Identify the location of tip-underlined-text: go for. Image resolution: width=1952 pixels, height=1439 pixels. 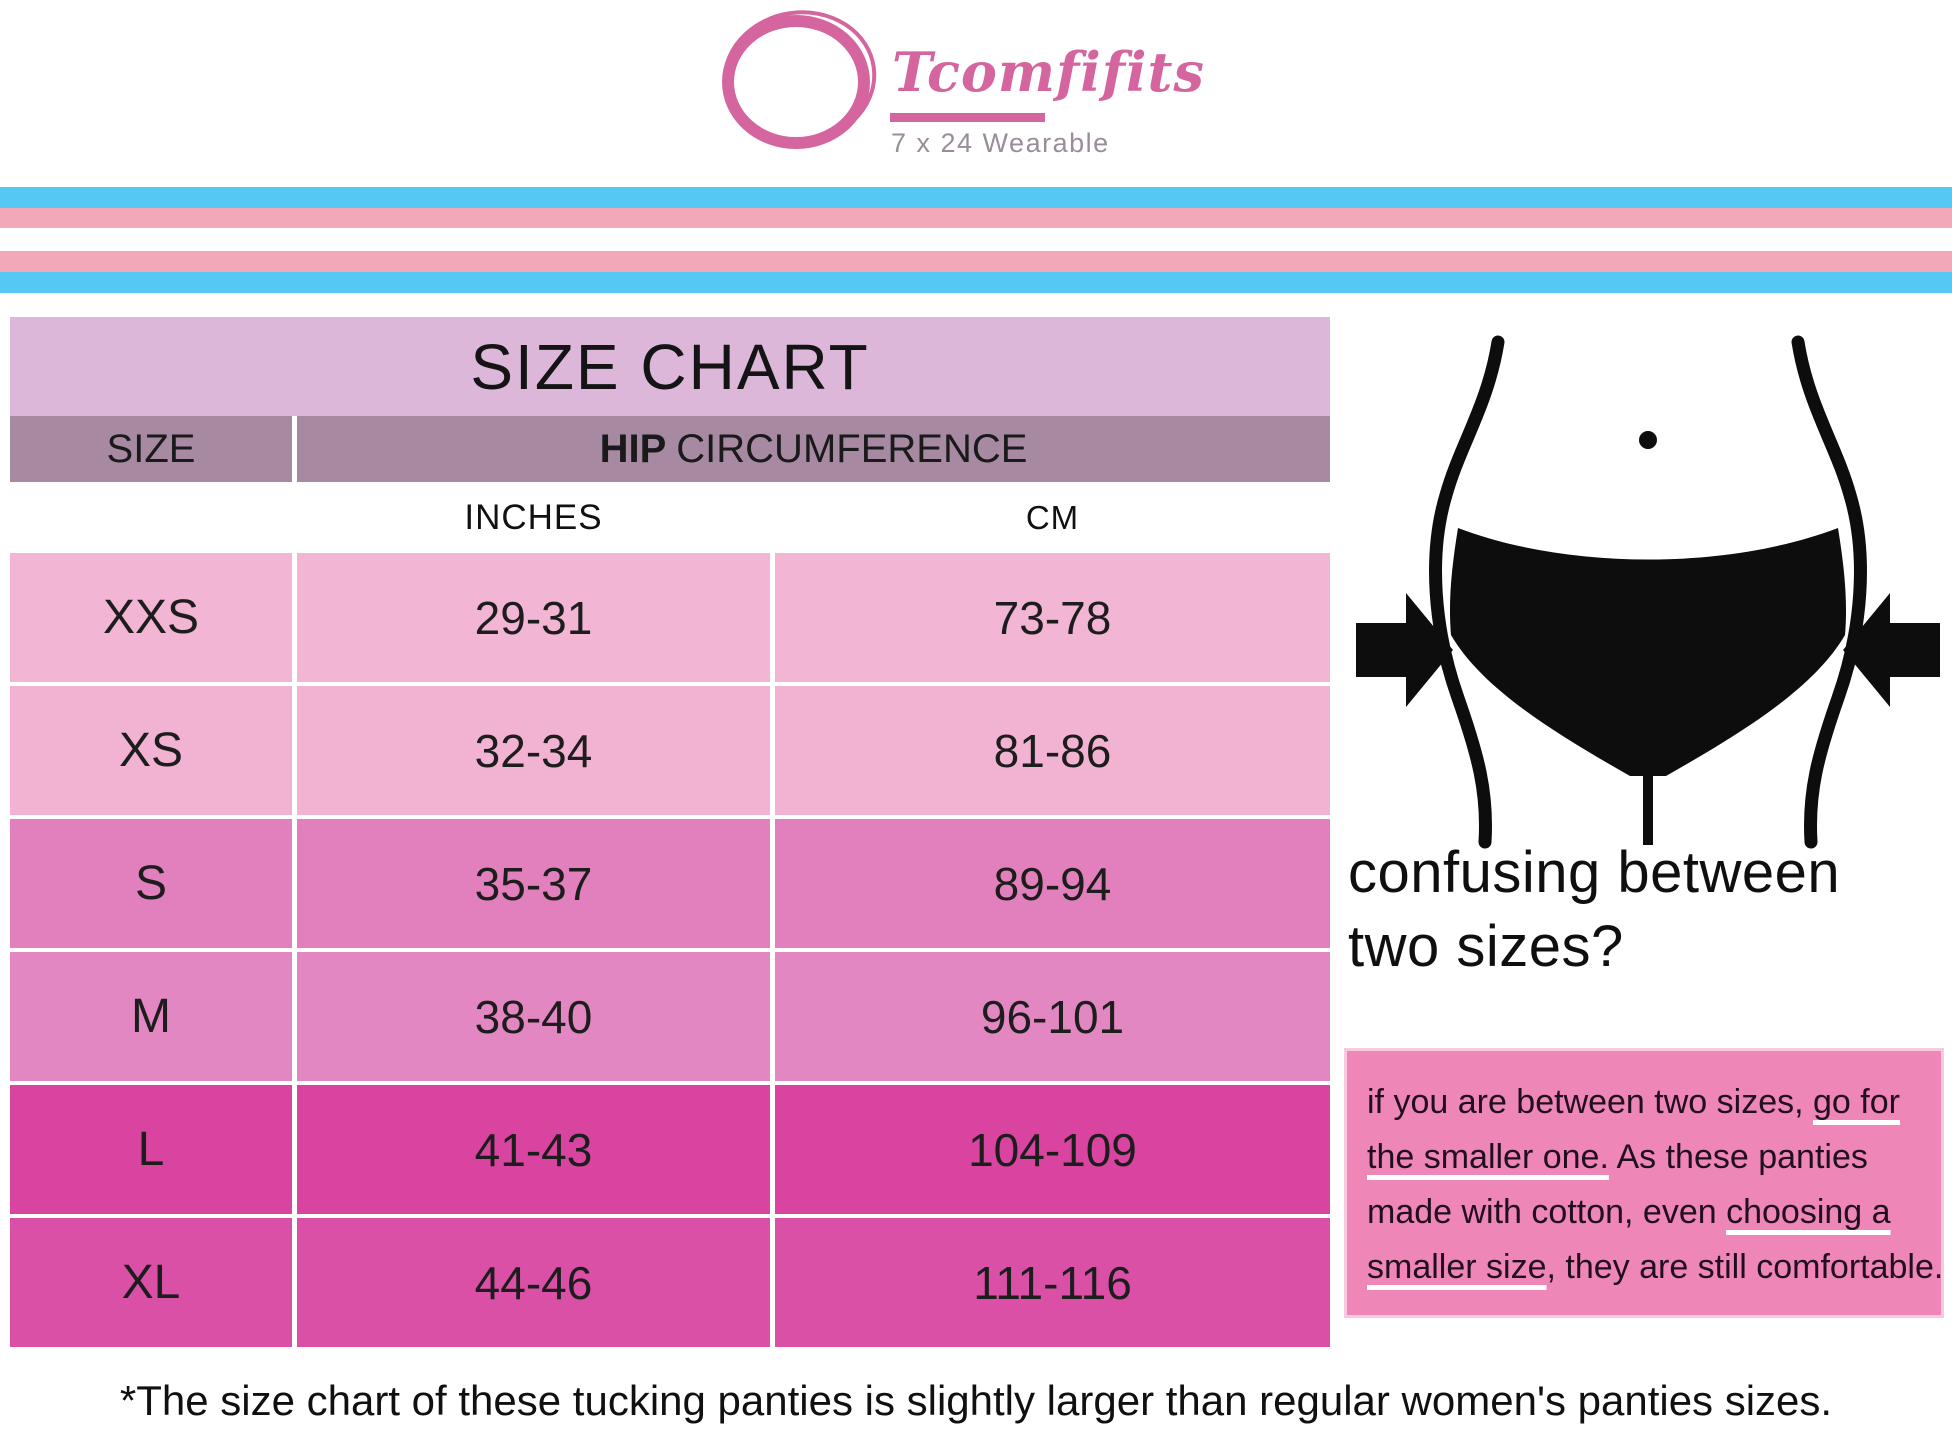
(1856, 1102).